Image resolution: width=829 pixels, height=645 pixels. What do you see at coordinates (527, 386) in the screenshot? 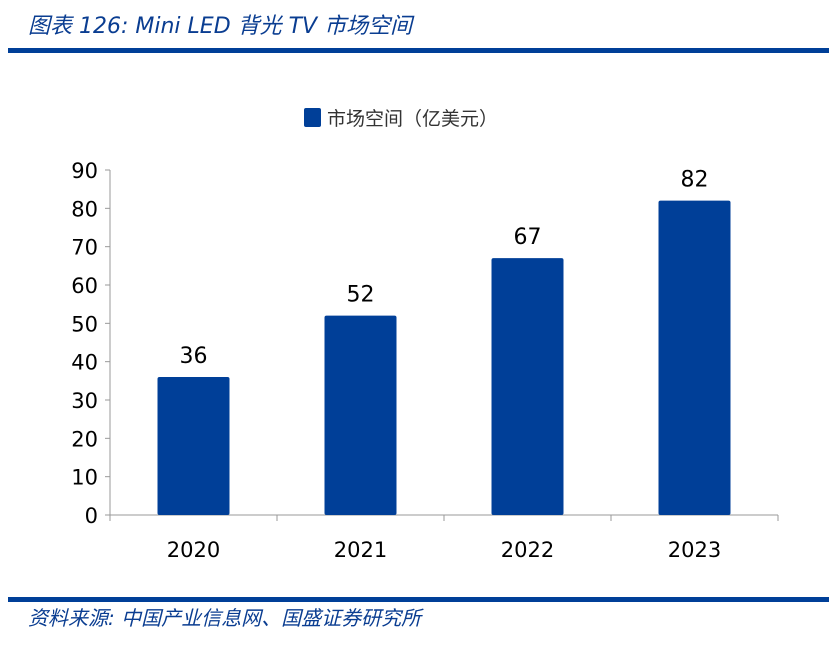
I see `bar-2022` at bounding box center [527, 386].